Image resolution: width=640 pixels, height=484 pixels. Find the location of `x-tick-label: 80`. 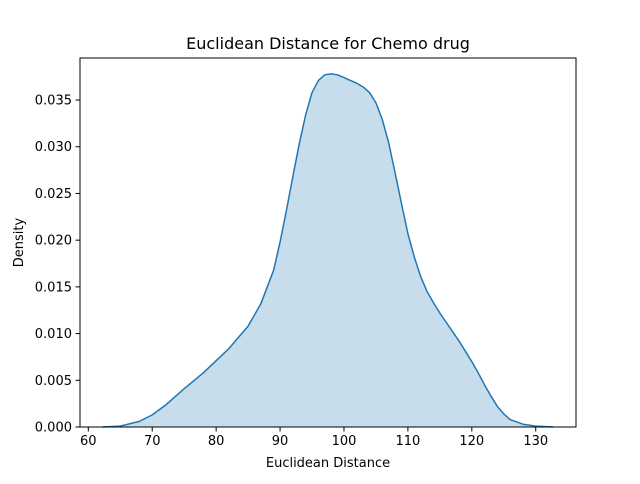

x-tick-label: 80 is located at coordinates (216, 441).